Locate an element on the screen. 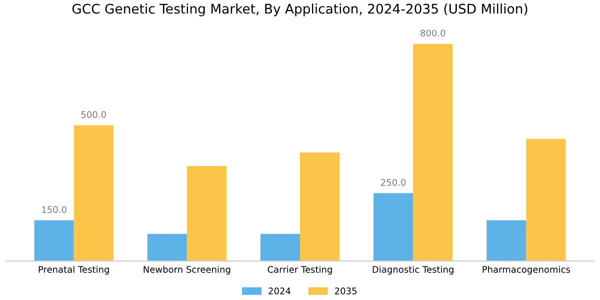 The image size is (600, 300). data-label: 800.0 is located at coordinates (433, 33).